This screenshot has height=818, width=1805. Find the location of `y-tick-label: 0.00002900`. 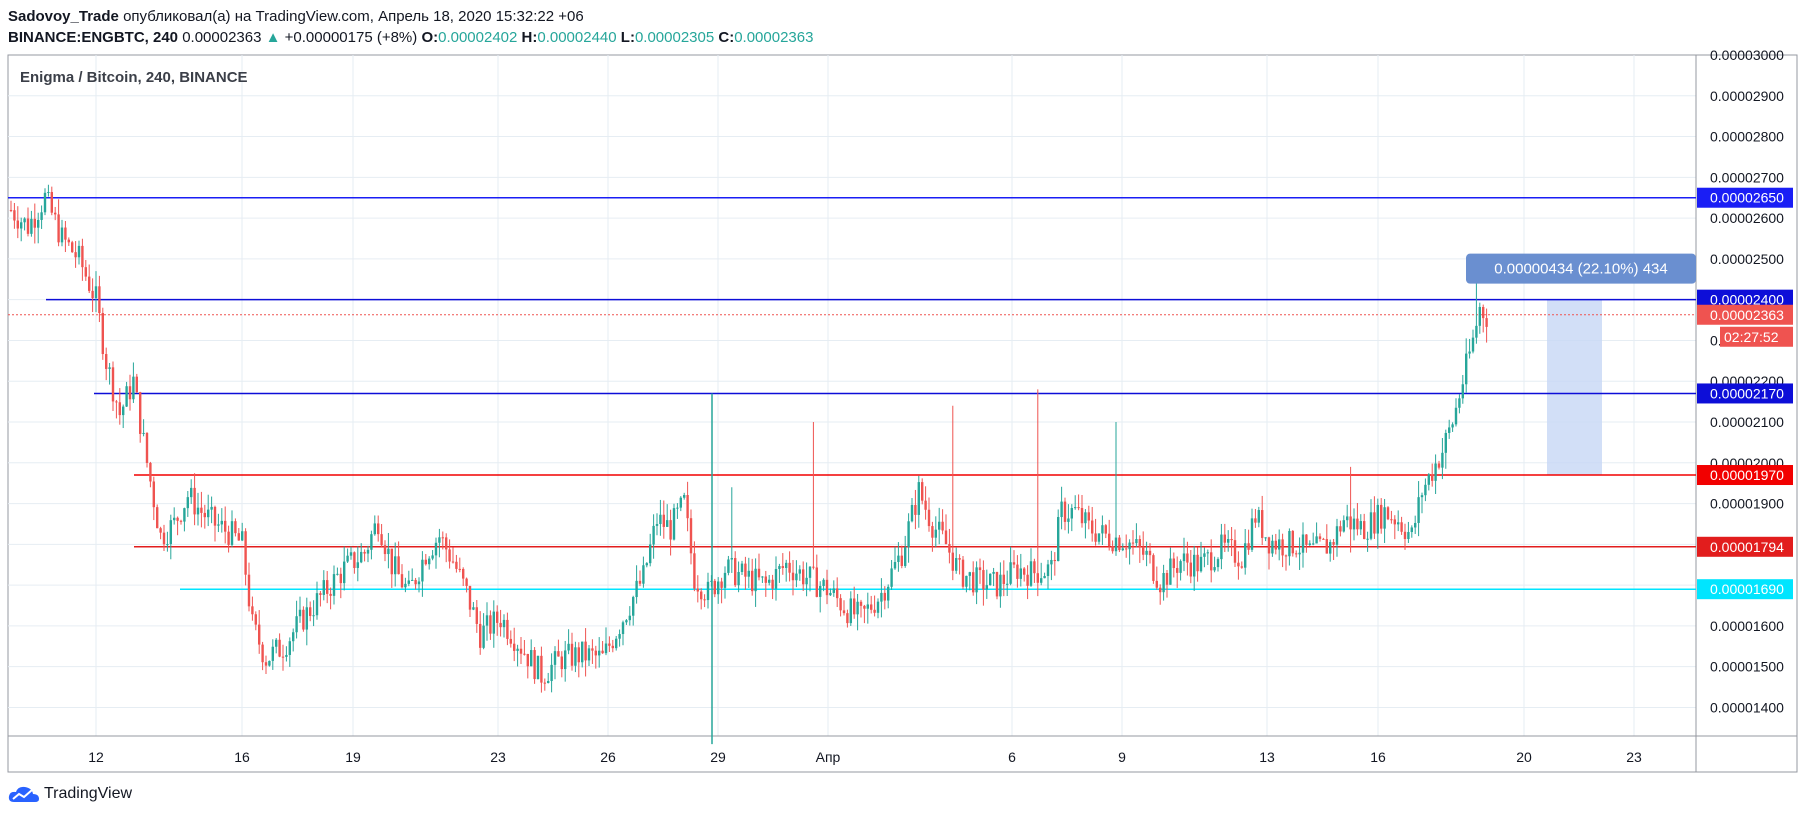

y-tick-label: 0.00002900 is located at coordinates (1747, 96).